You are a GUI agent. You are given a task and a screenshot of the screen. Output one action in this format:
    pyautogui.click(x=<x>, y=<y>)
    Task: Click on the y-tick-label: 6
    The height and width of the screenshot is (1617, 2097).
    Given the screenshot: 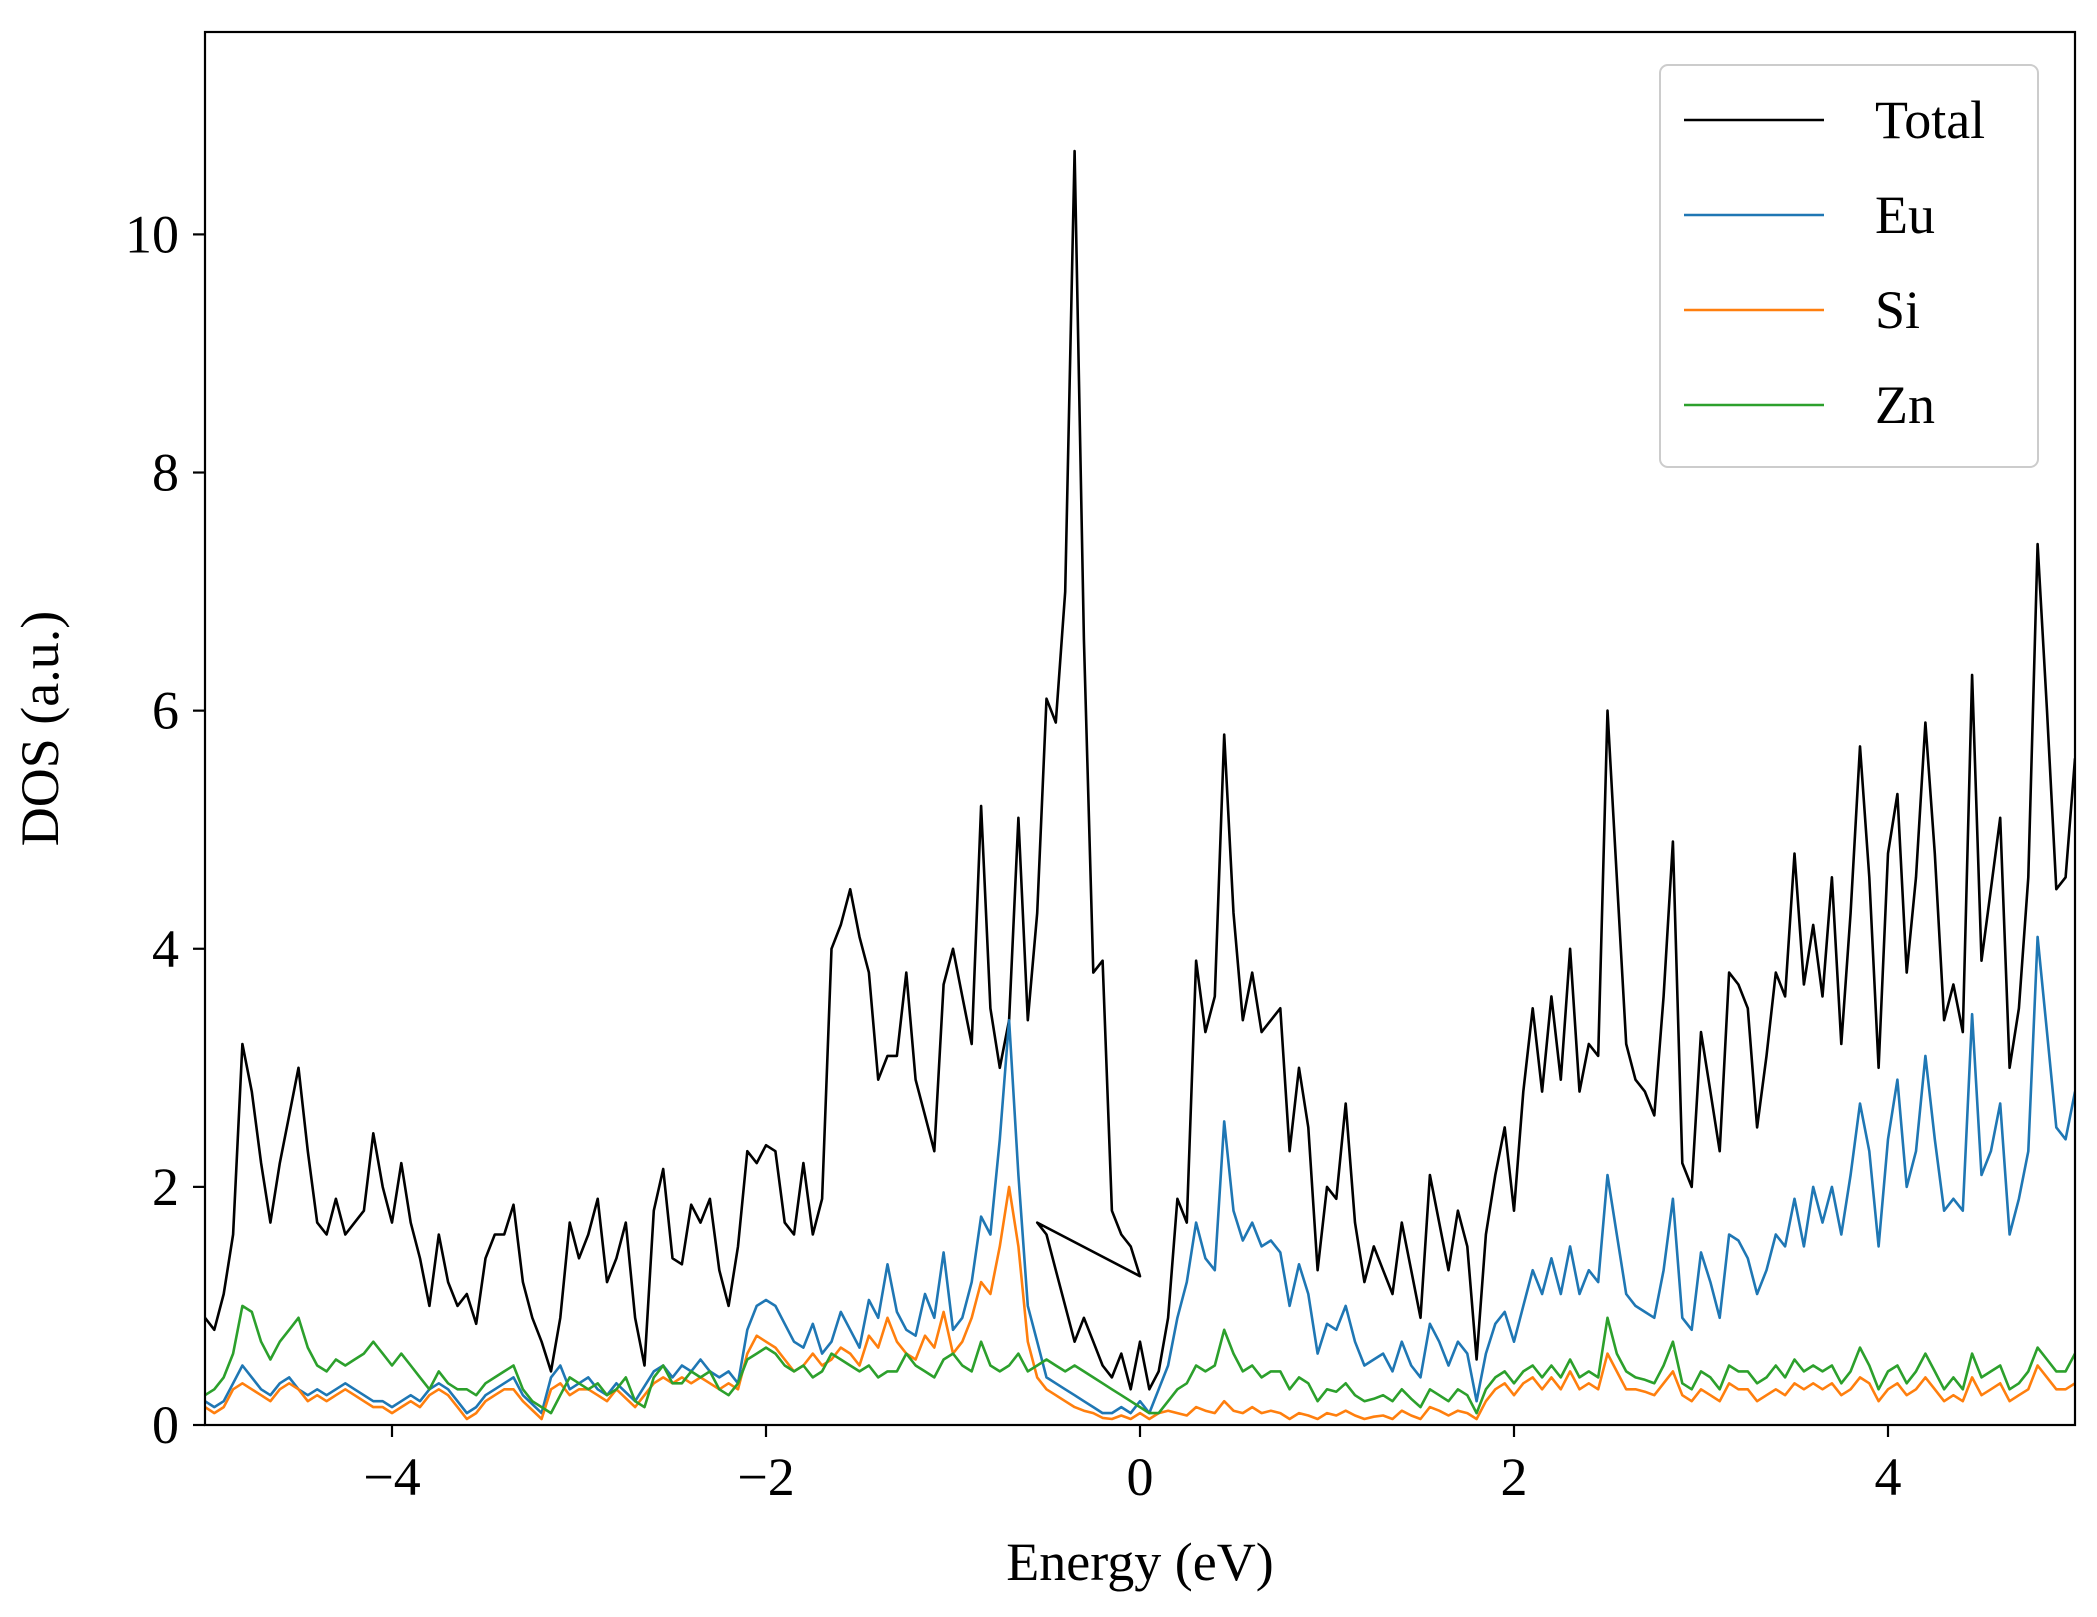 What is the action you would take?
    pyautogui.click(x=165, y=711)
    